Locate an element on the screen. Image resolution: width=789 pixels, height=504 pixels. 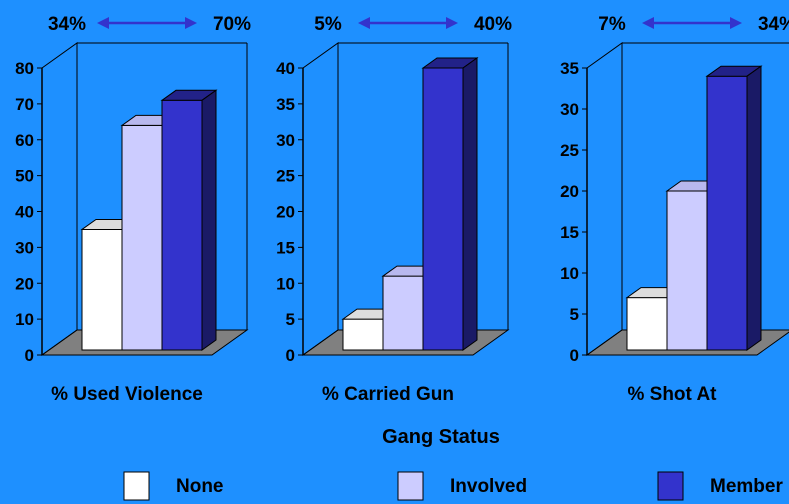
y-tick-label: 50 is located at coordinates (24, 176).